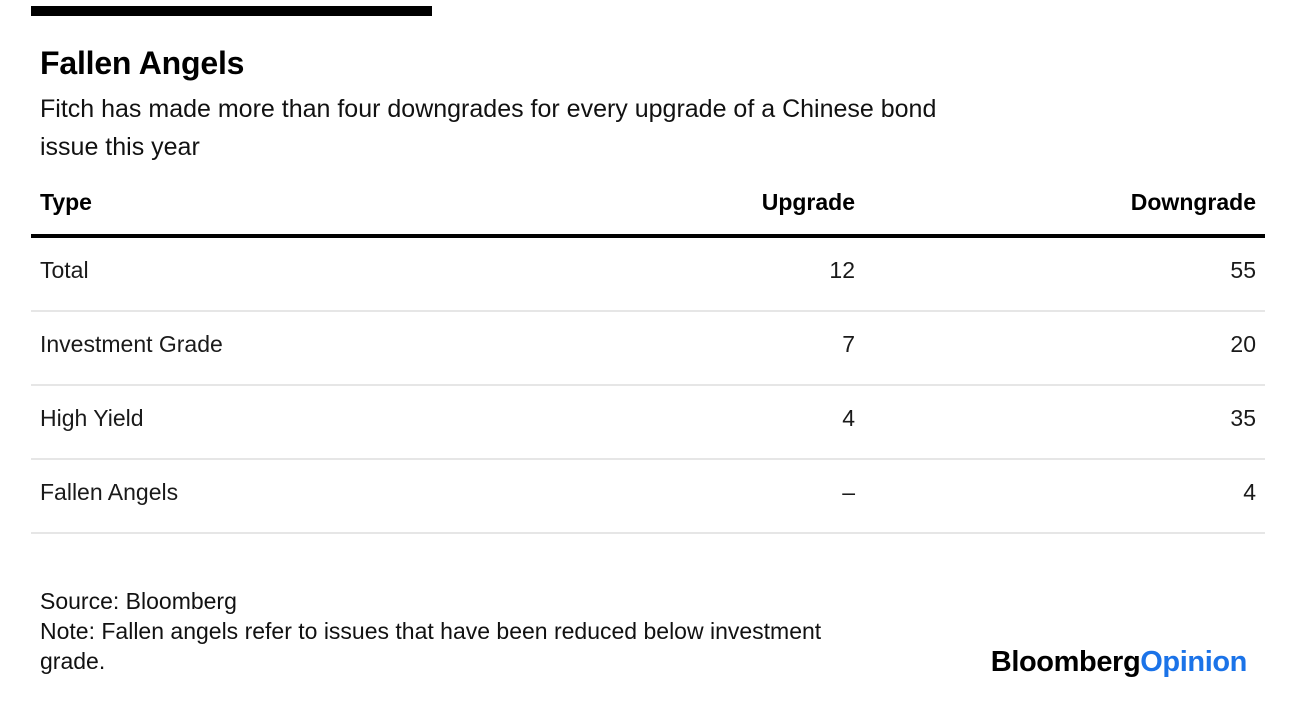 The height and width of the screenshot is (716, 1296). I want to click on cell-type: Investment Grade, so click(131, 343).